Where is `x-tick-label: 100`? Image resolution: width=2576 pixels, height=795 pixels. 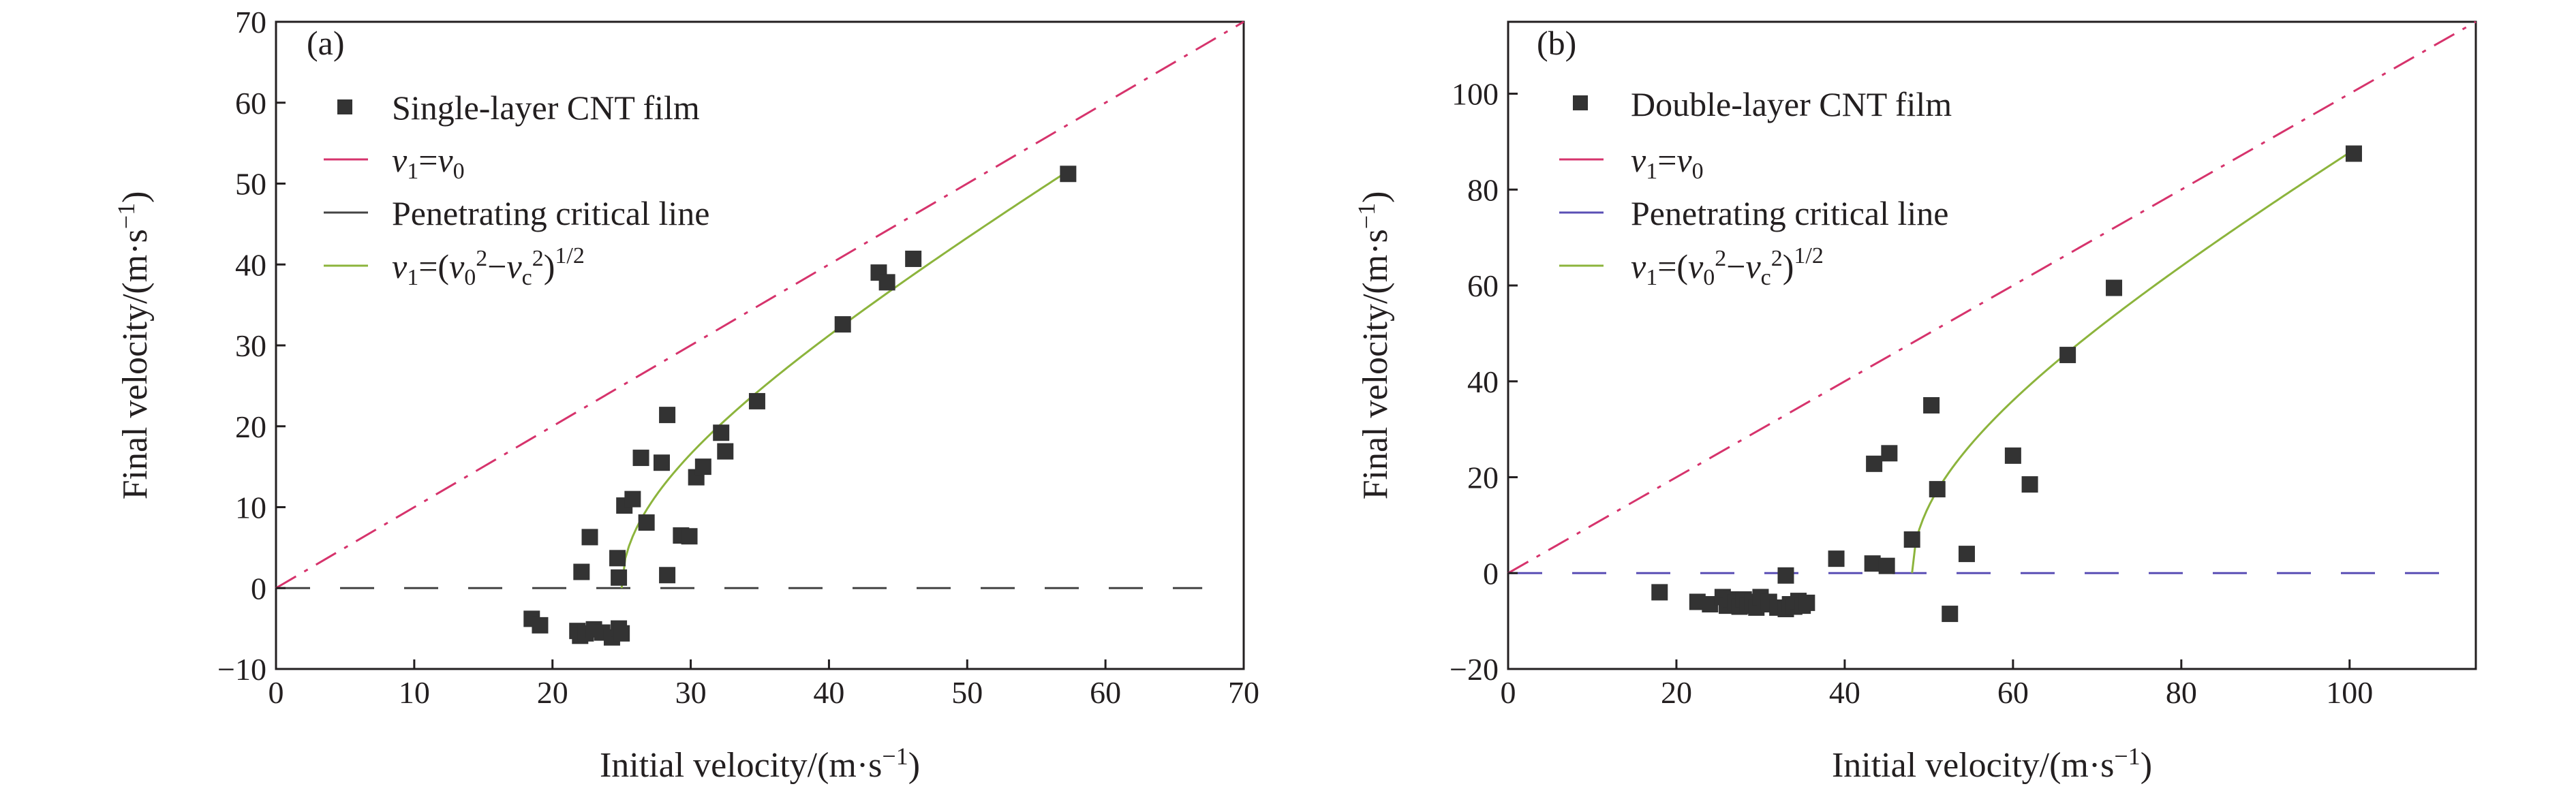
x-tick-label: 100 is located at coordinates (2349, 692).